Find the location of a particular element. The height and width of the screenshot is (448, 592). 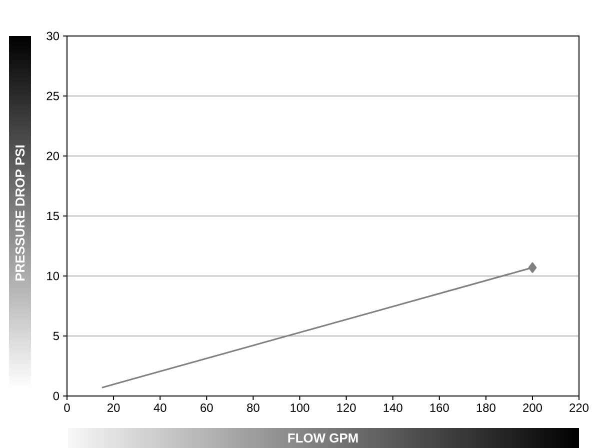

y-tick-label: 30 is located at coordinates (53, 36).